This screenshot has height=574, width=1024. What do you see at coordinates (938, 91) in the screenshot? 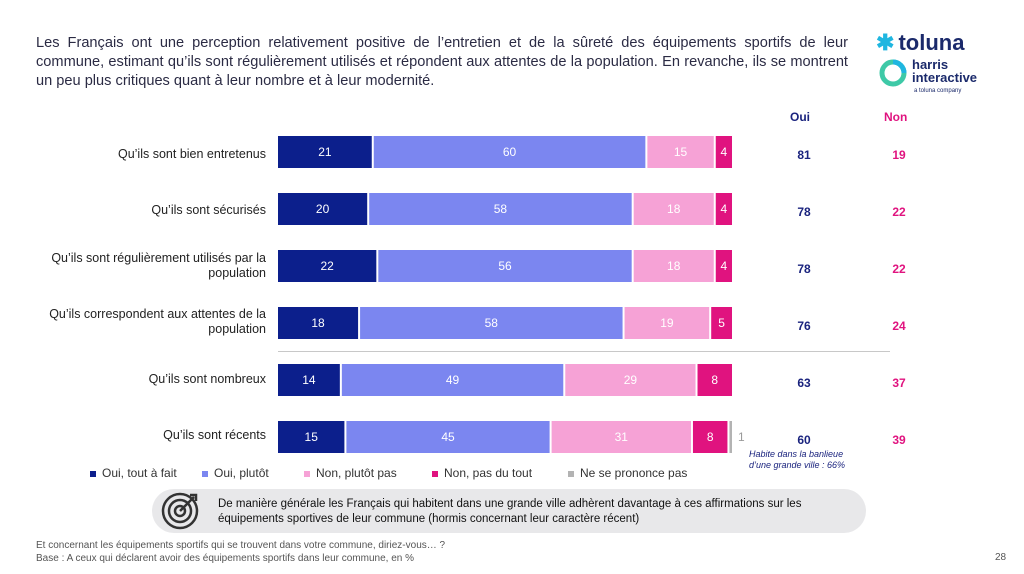
I see `logo-subtitle: a toluna company` at bounding box center [938, 91].